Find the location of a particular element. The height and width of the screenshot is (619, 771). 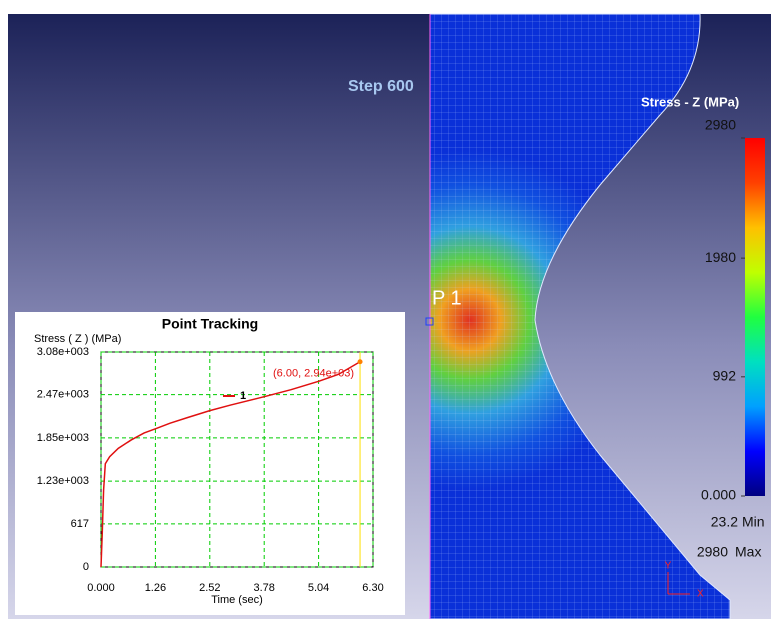

y-tick-label: 2.47e+003 is located at coordinates (63, 394).